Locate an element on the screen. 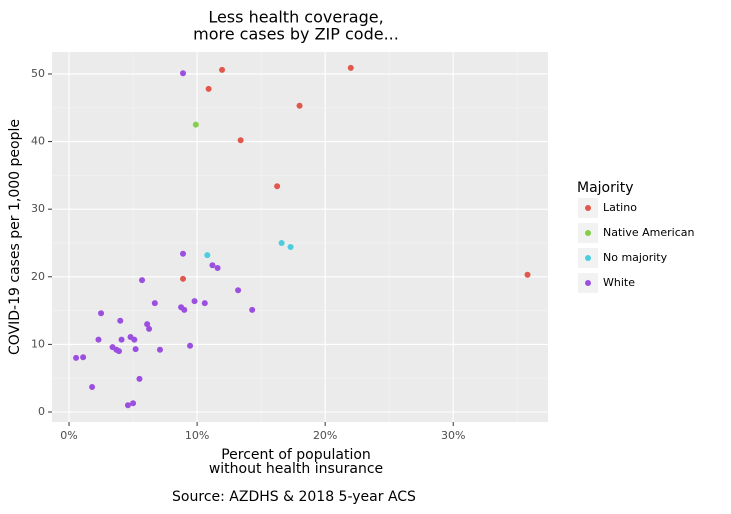 The height and width of the screenshot is (514, 731). y-tick-label: 10 is located at coordinates (38, 343).